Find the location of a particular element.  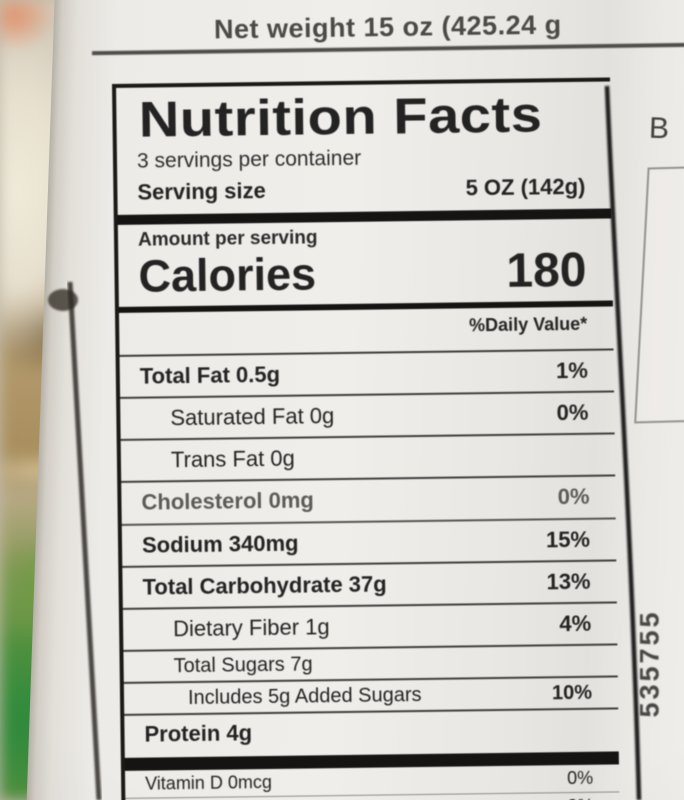

side-lot-code: 535755 is located at coordinates (649, 663).